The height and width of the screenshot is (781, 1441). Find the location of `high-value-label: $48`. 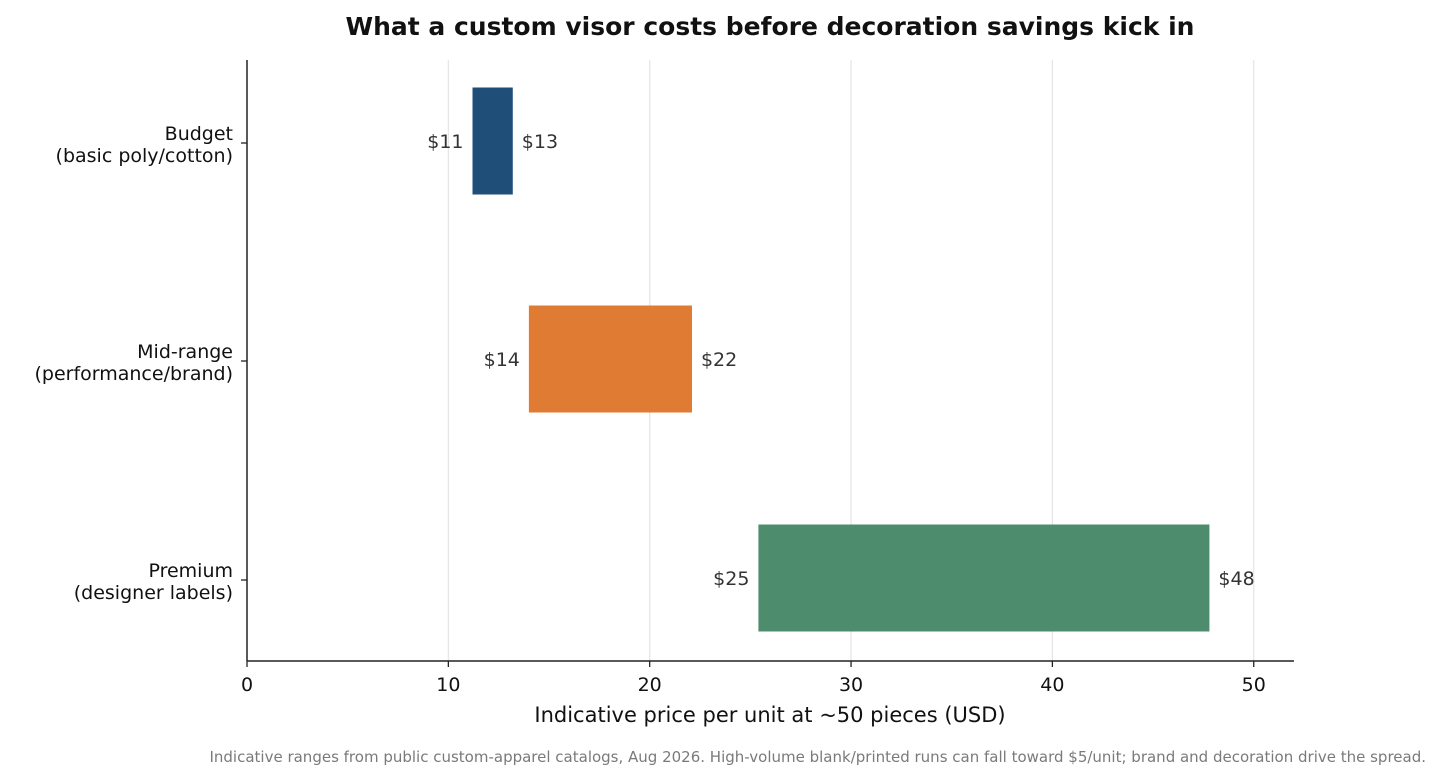

high-value-label: $48 is located at coordinates (1236, 579).